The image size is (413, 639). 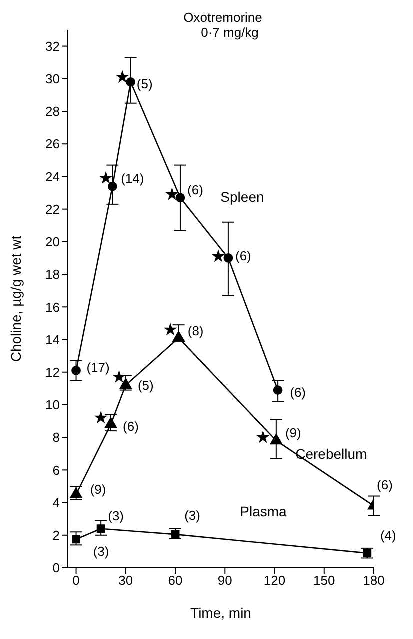 I want to click on y-tick-label: 8, so click(x=56, y=438).